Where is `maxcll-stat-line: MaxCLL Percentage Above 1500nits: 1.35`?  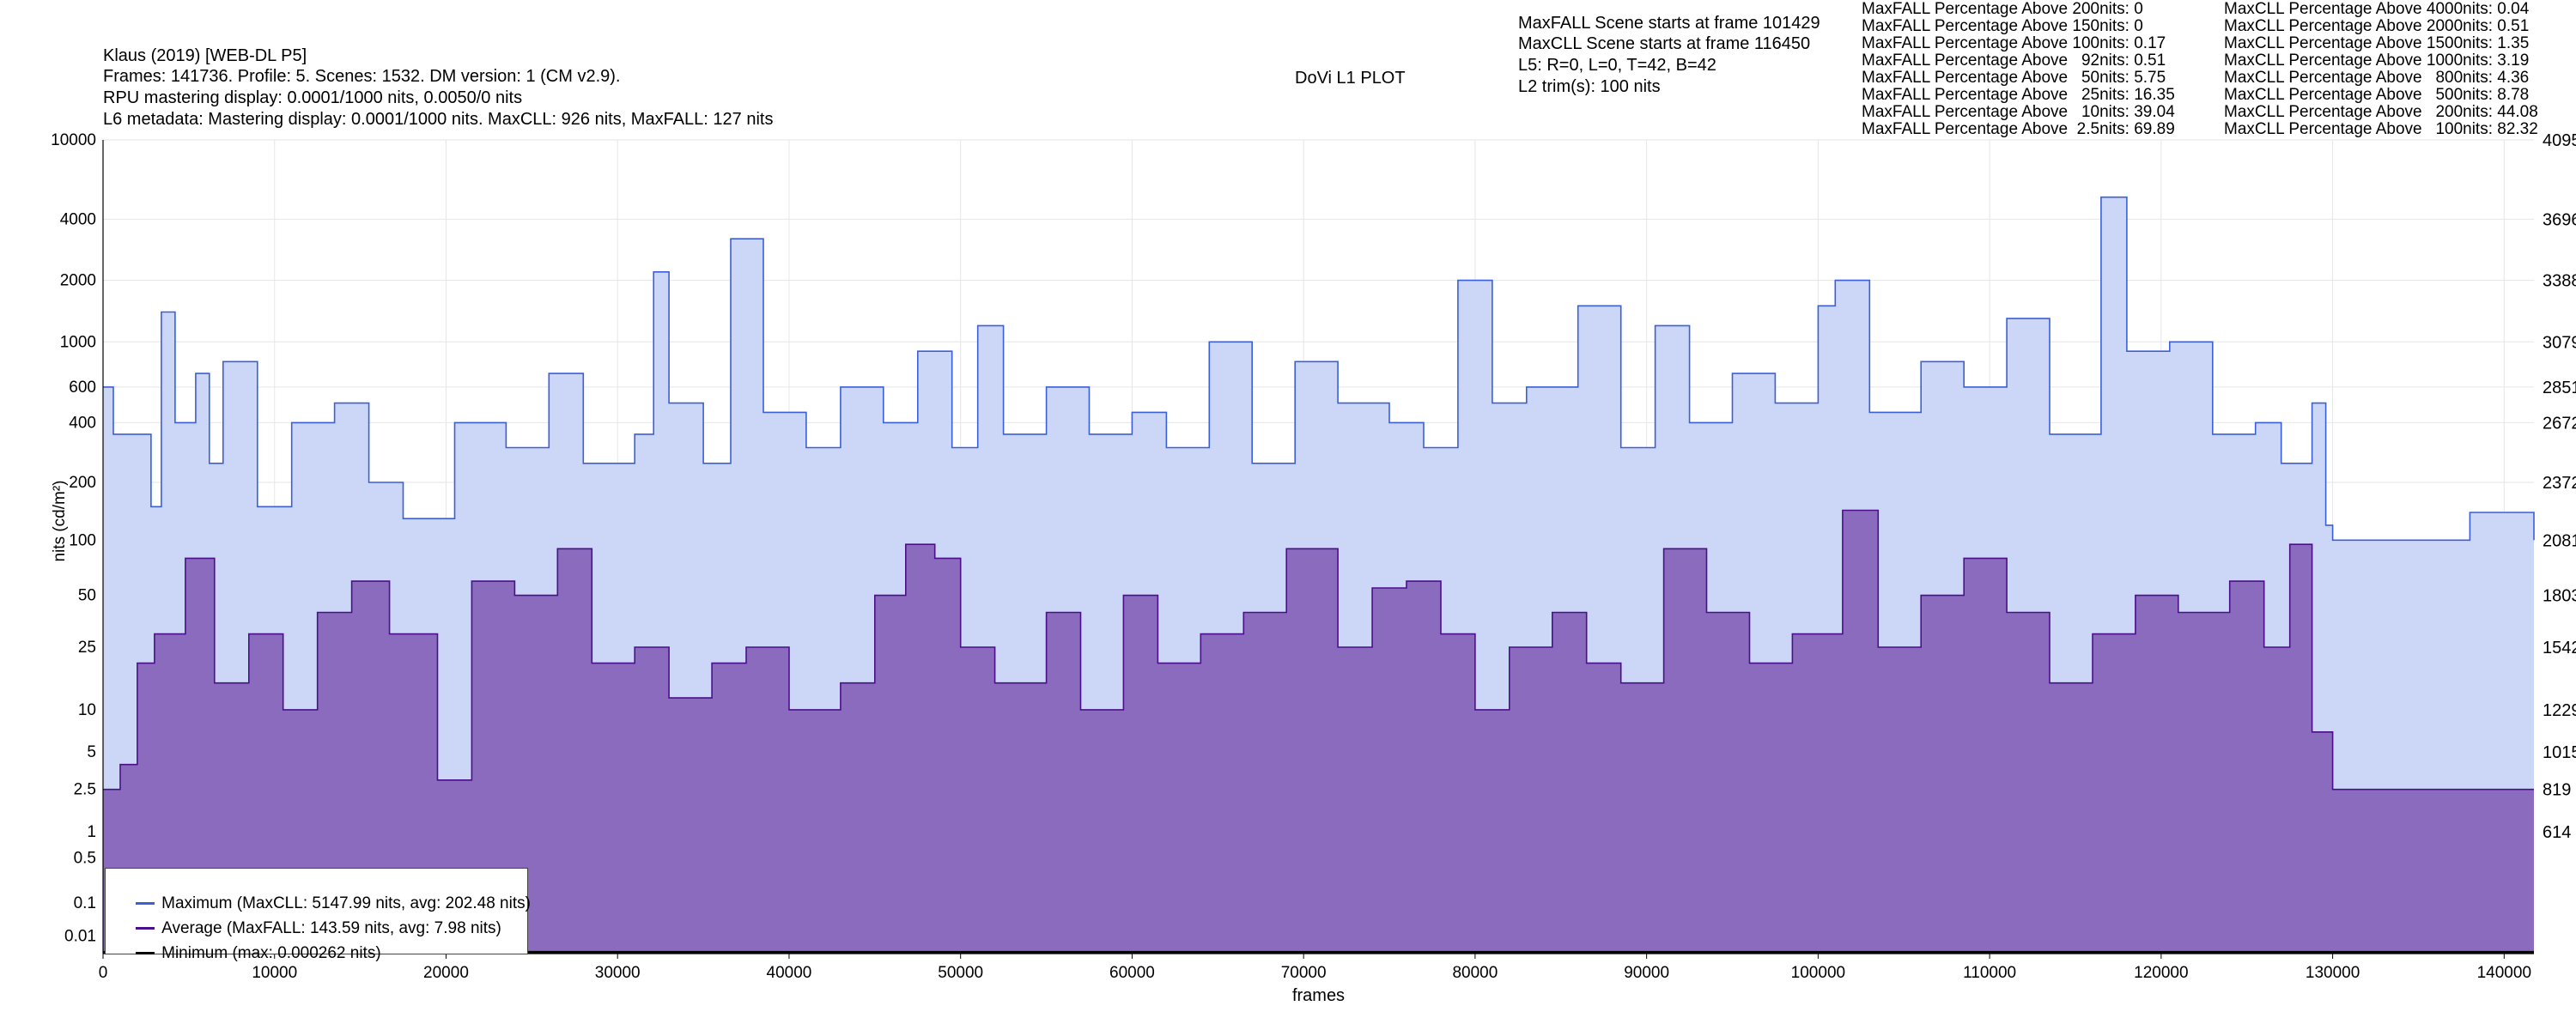
maxcll-stat-line: MaxCLL Percentage Above 1500nits: 1.35 is located at coordinates (2377, 43).